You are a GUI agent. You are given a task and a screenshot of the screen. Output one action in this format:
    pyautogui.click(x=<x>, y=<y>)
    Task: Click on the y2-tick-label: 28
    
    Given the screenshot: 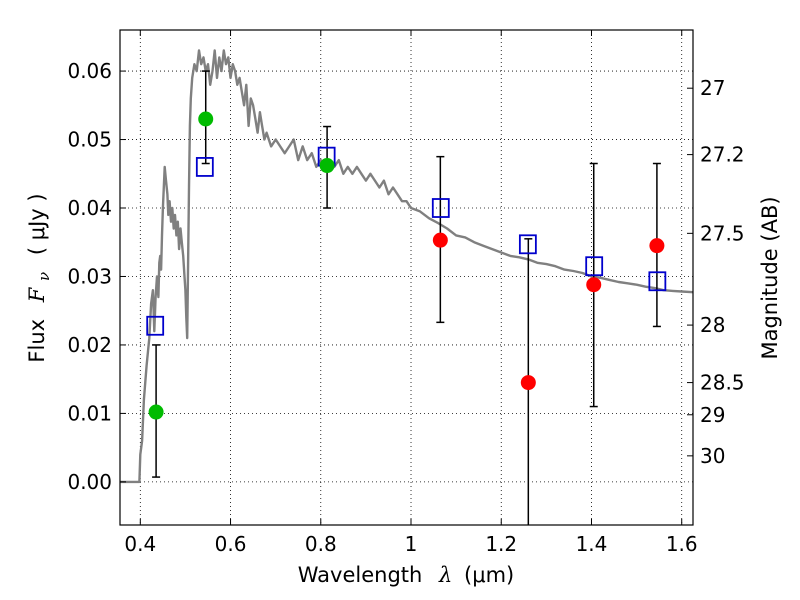 What is the action you would take?
    pyautogui.click(x=712, y=325)
    